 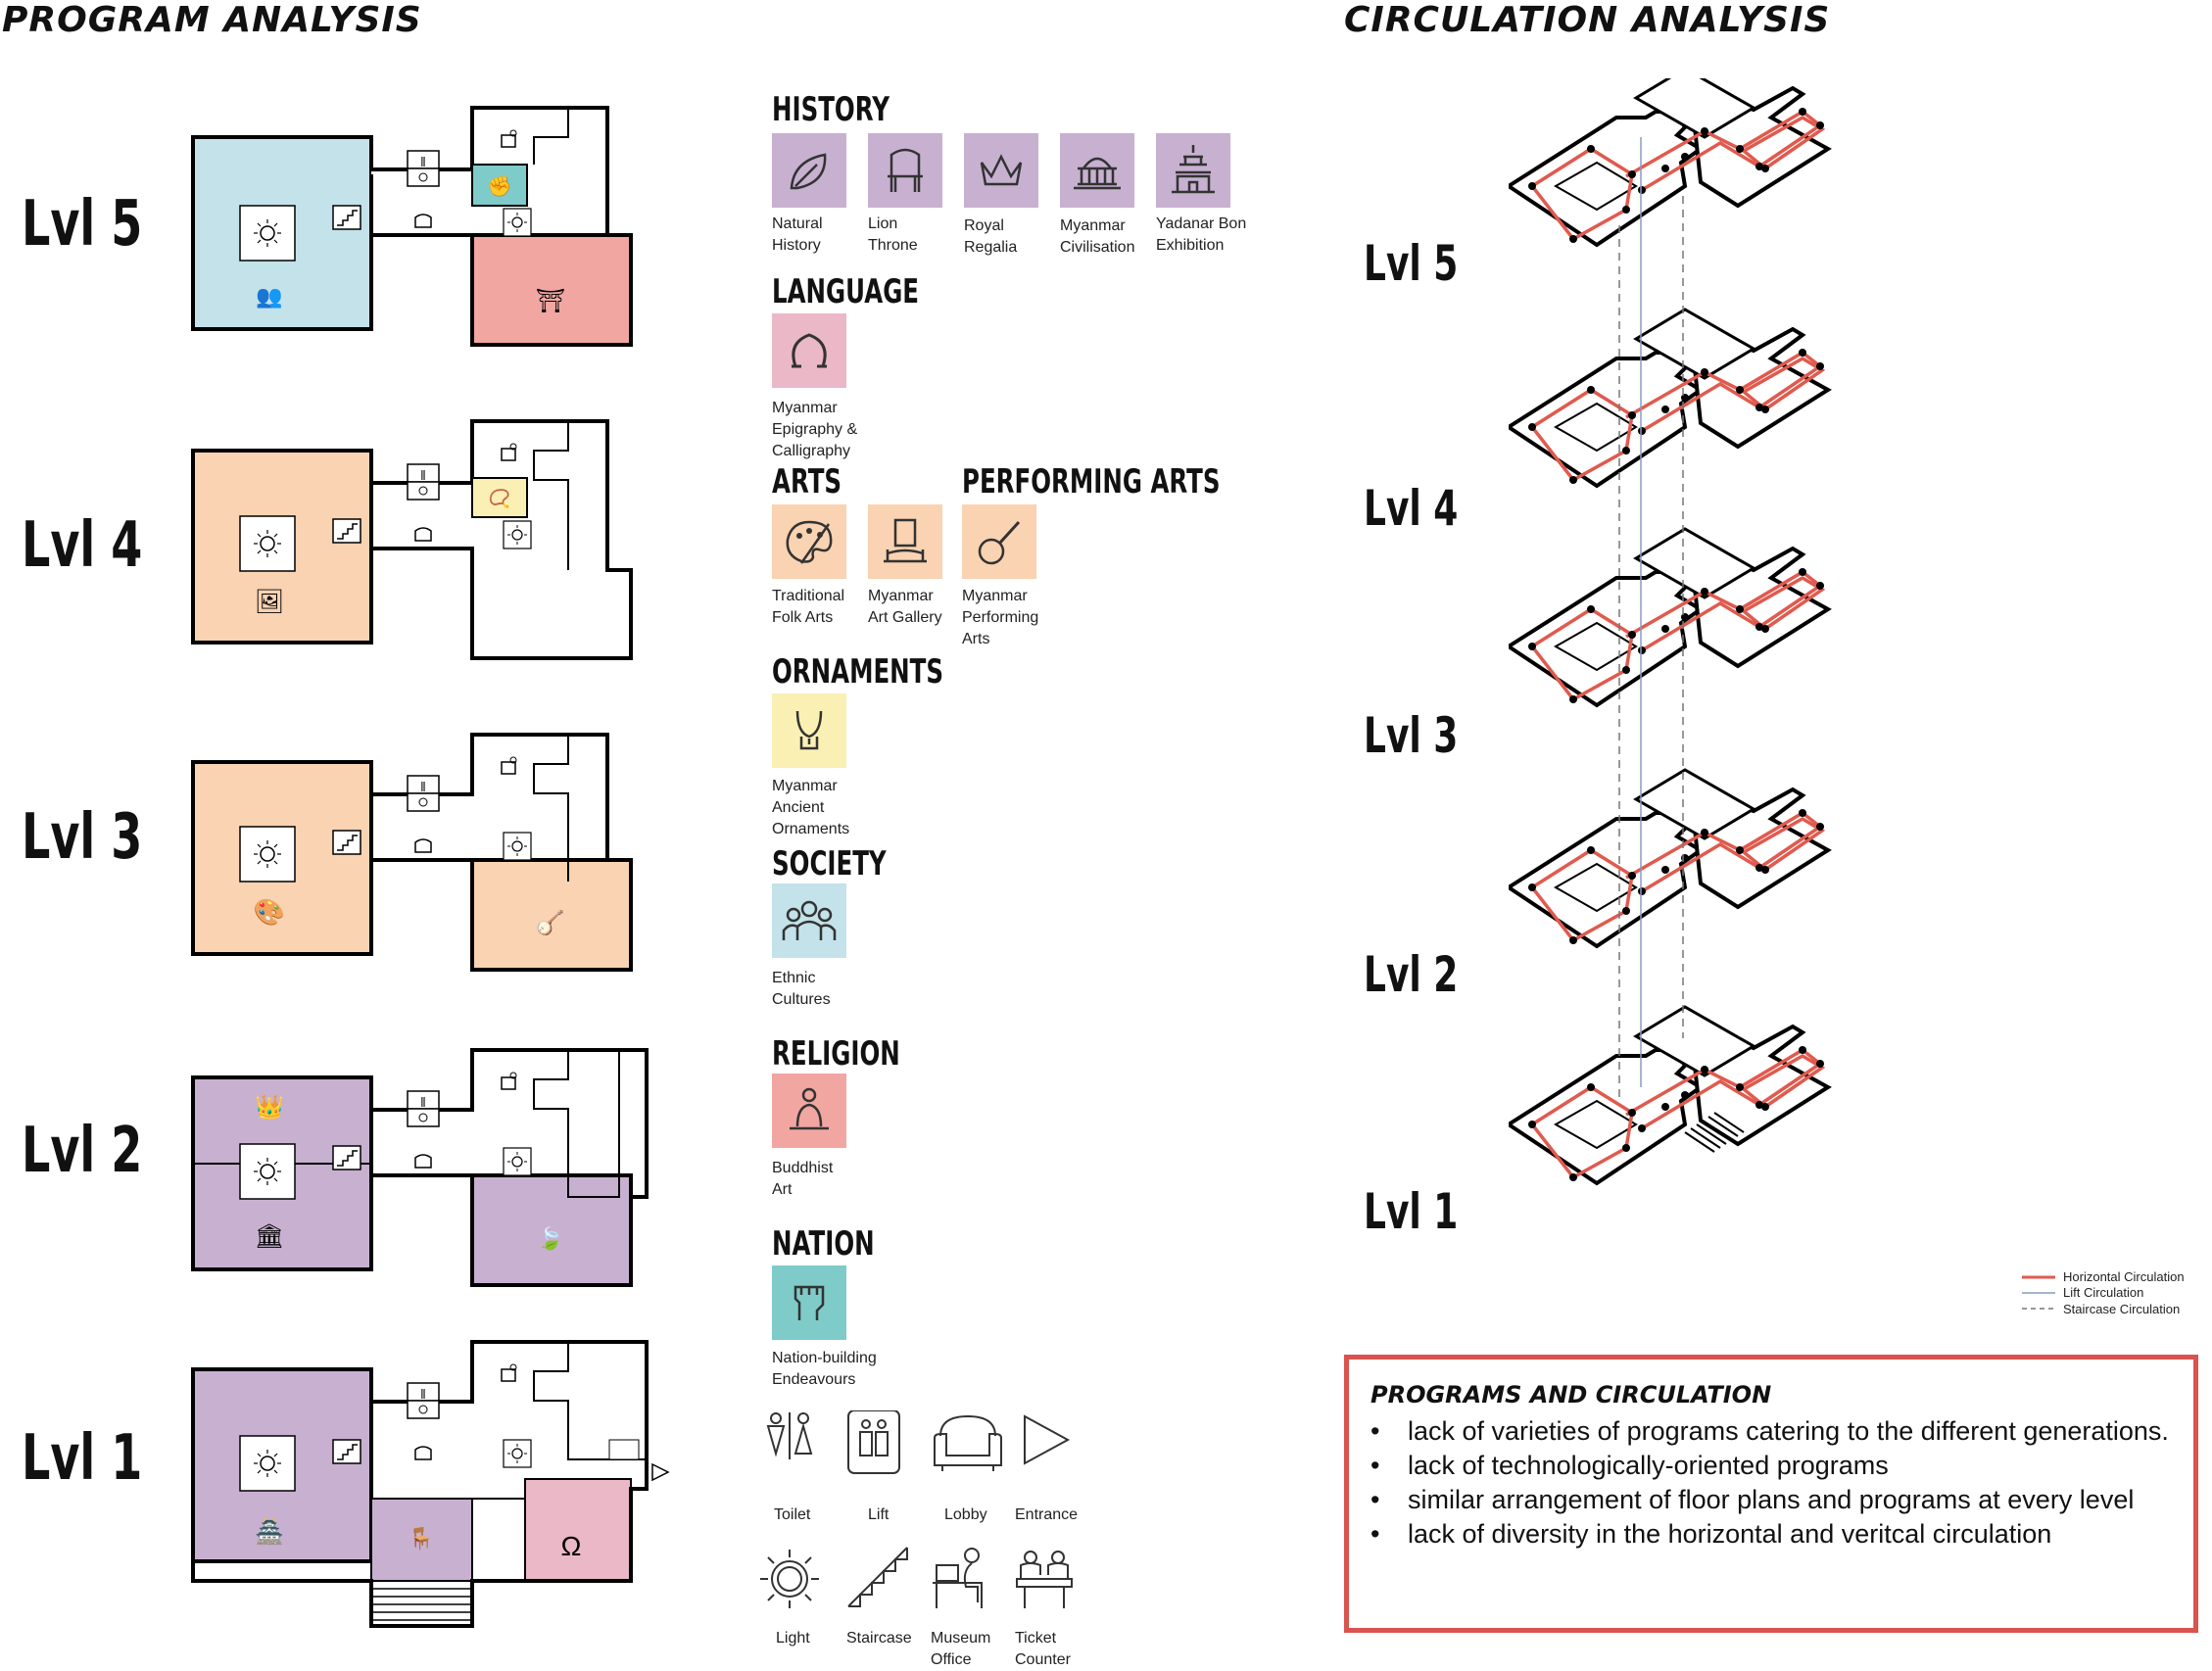 What do you see at coordinates (873, 1442) in the screenshot?
I see `lift-icon` at bounding box center [873, 1442].